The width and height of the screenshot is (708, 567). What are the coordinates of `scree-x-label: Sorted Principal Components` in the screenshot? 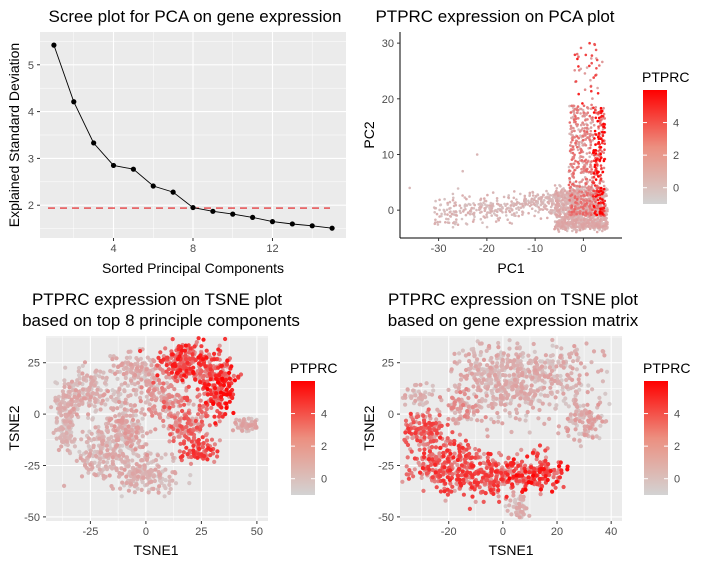 It's located at (193, 268).